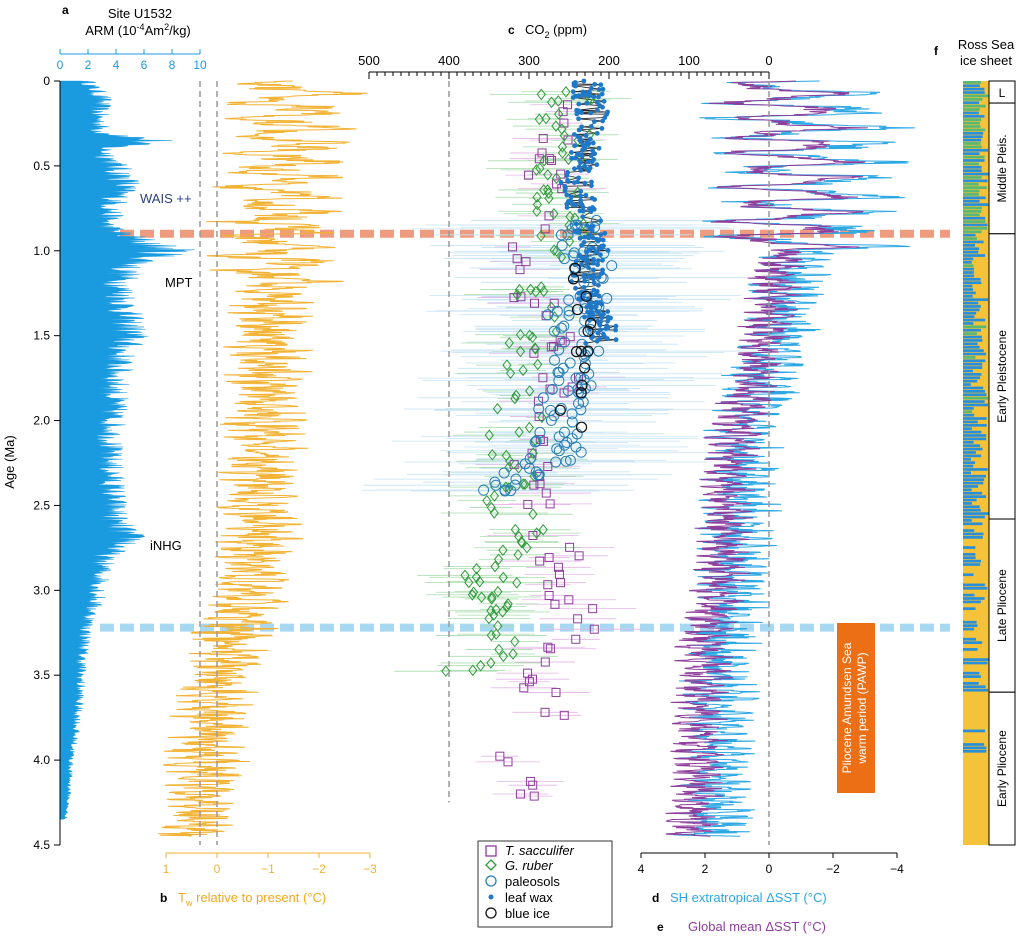 Image resolution: width=1020 pixels, height=941 pixels. What do you see at coordinates (556, 31) in the screenshot?
I see `panel-c-label: CO2 (ppm)` at bounding box center [556, 31].